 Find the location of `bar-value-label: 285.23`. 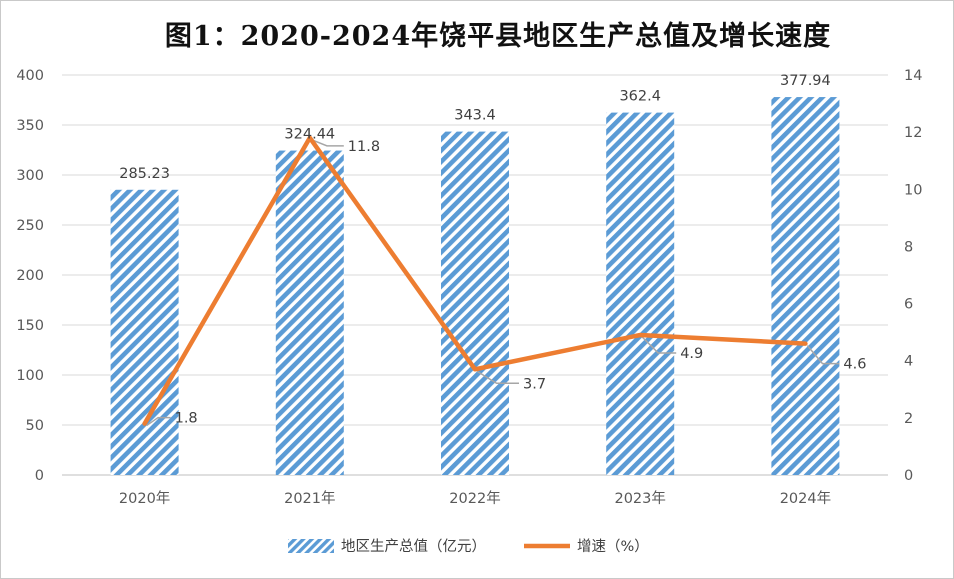

bar-value-label: 285.23 is located at coordinates (144, 174).